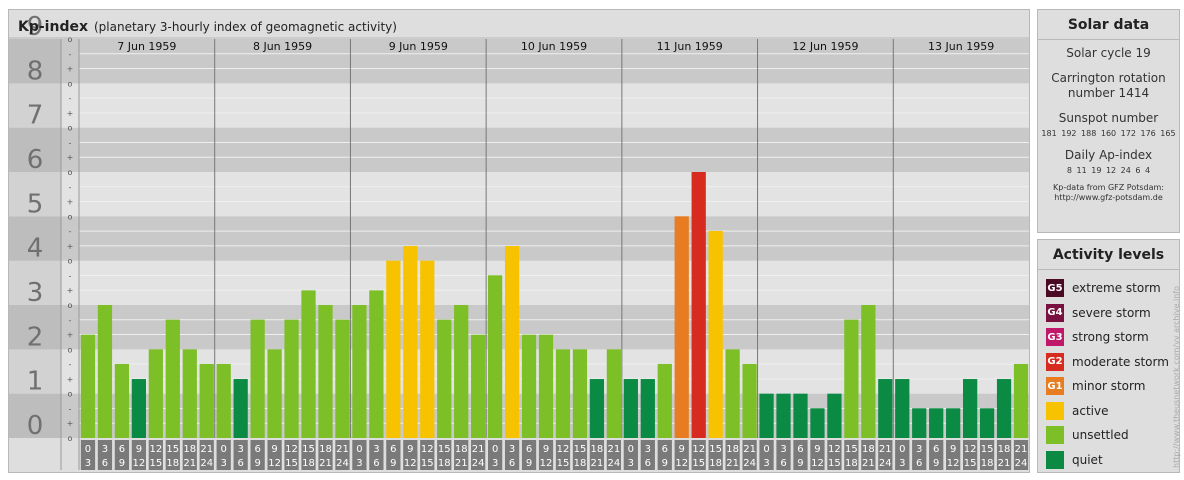 Image resolution: width=1184 pixels, height=480 pixels. I want to click on y-tick-label: 7, so click(35, 116).